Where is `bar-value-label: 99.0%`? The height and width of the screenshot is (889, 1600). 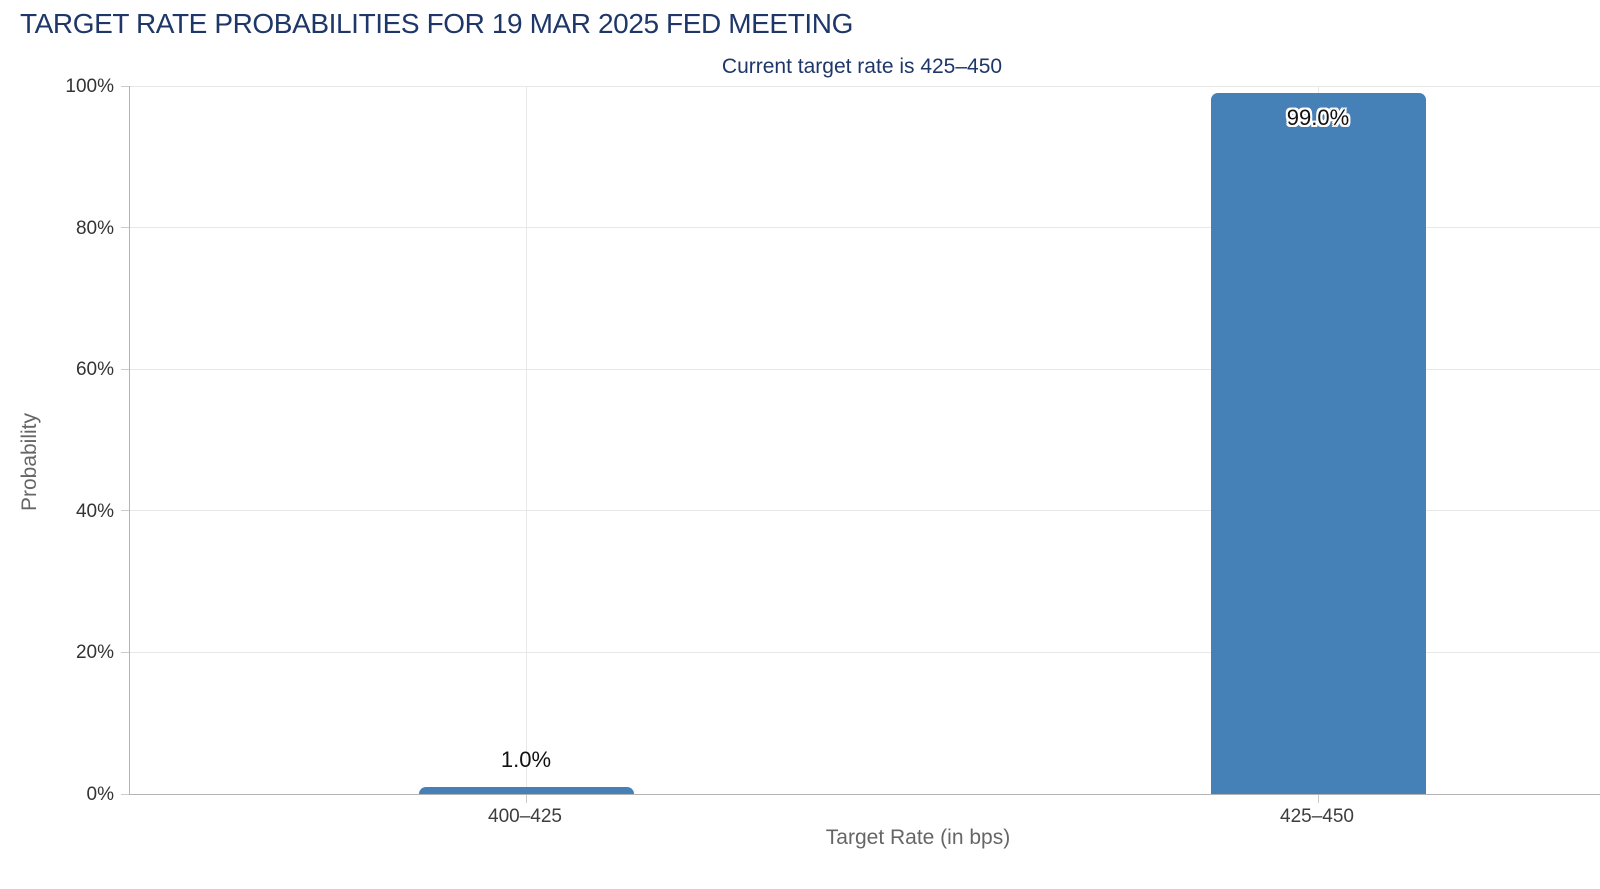 bar-value-label: 99.0% is located at coordinates (1318, 118).